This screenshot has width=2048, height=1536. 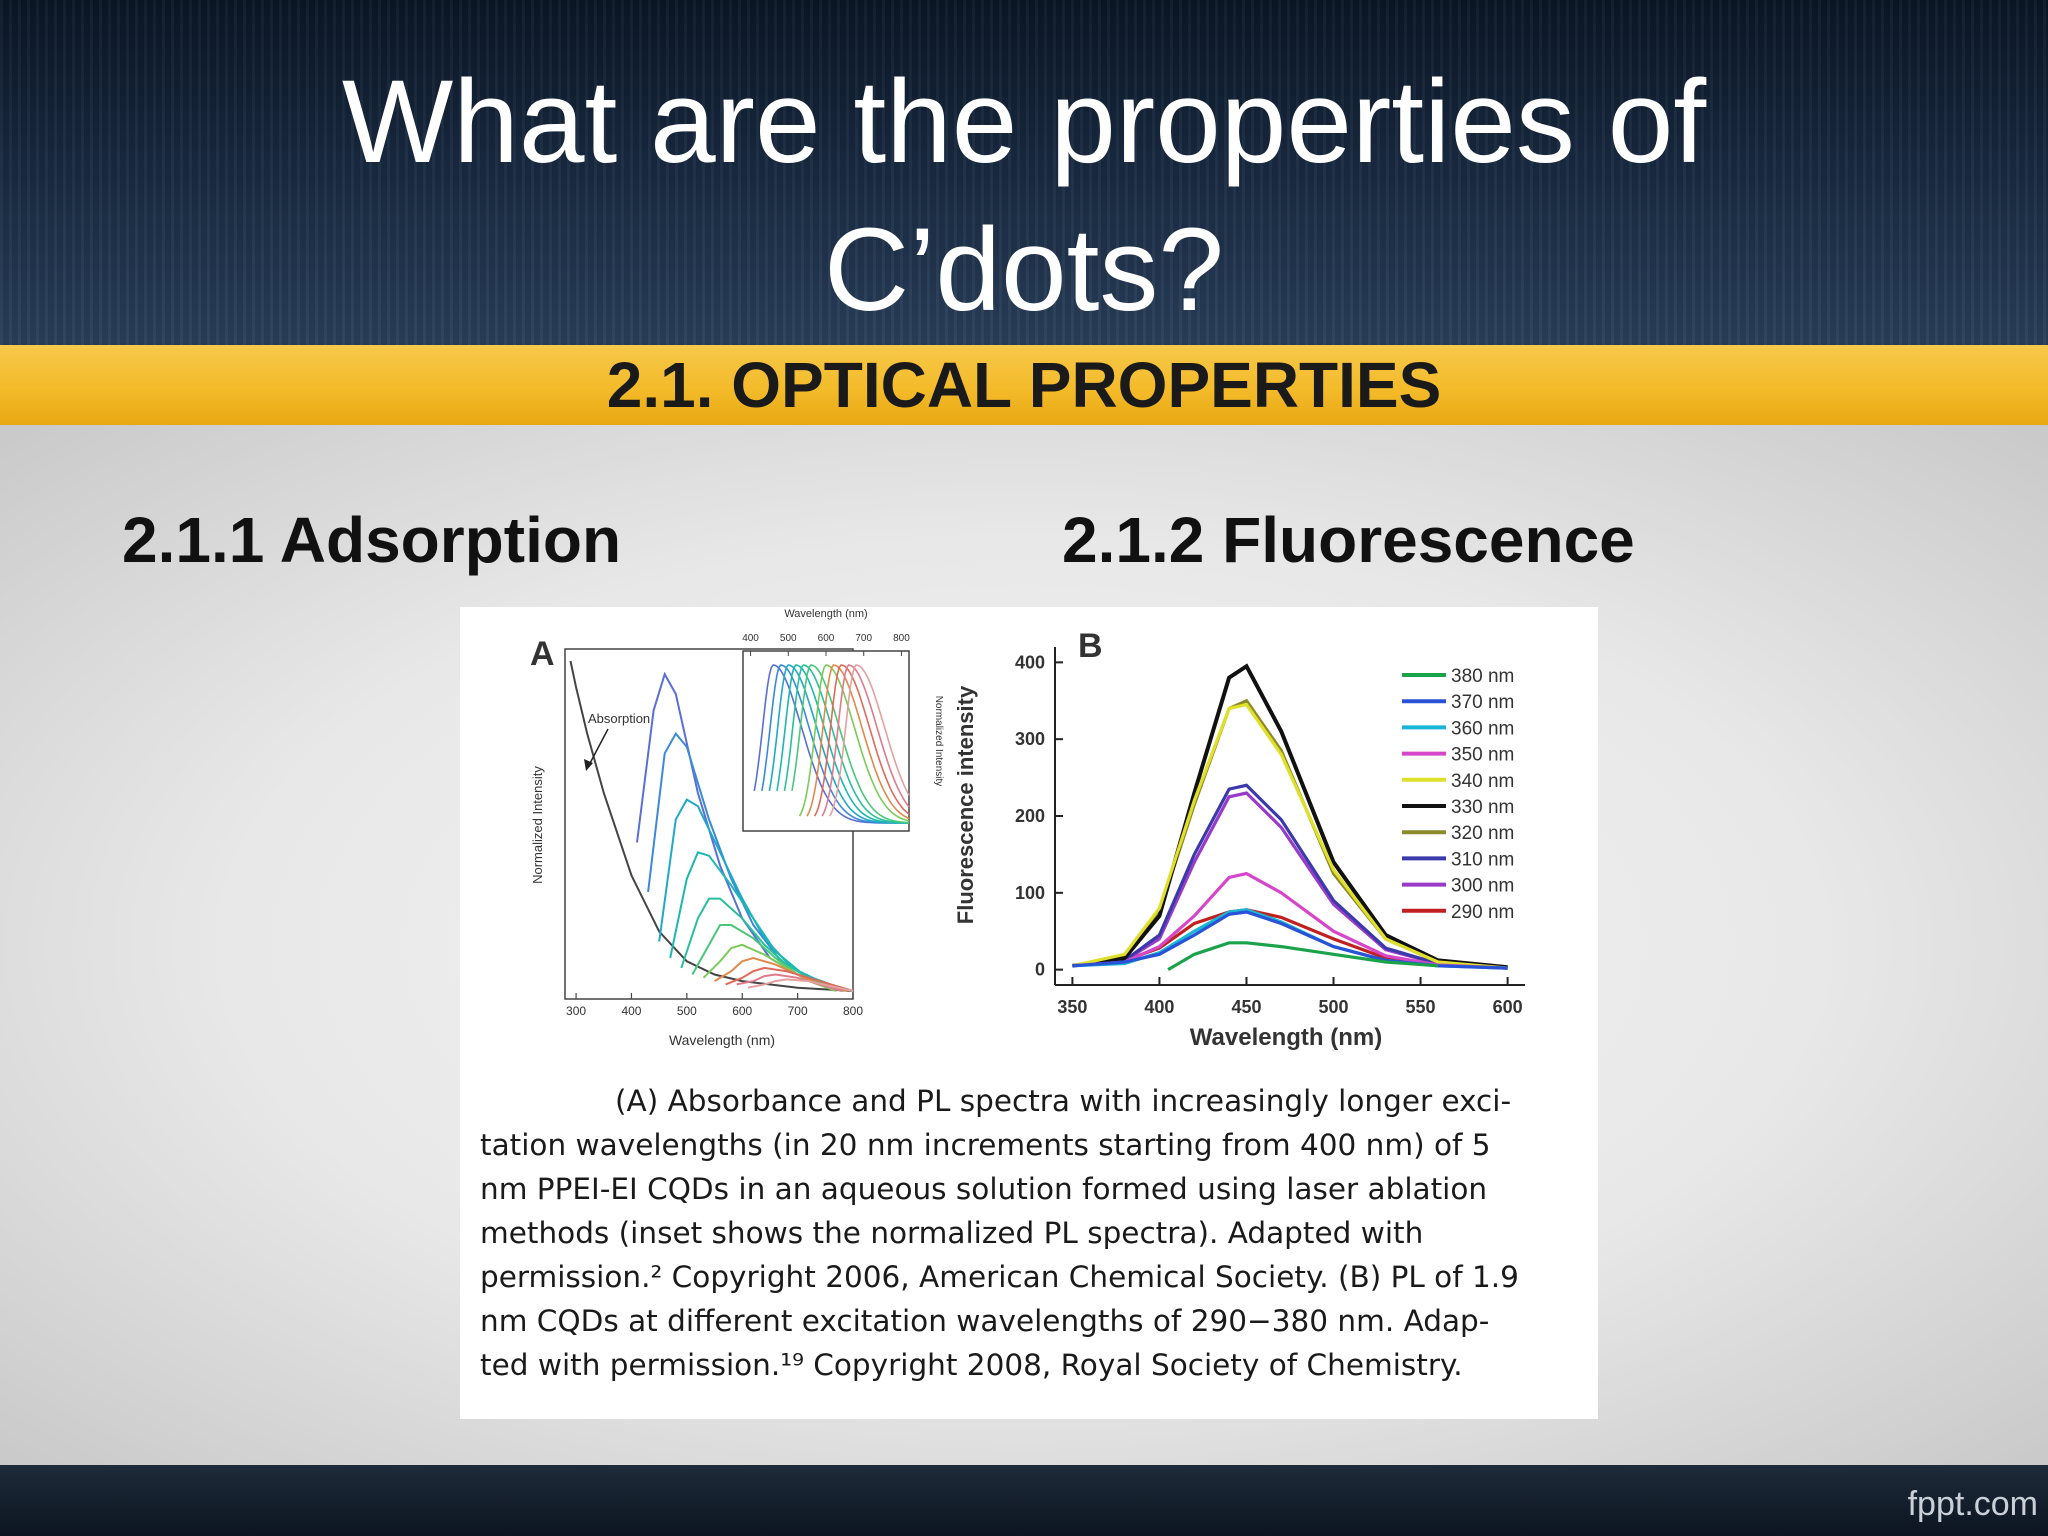 I want to click on panel-a-curves, so click(x=711, y=826).